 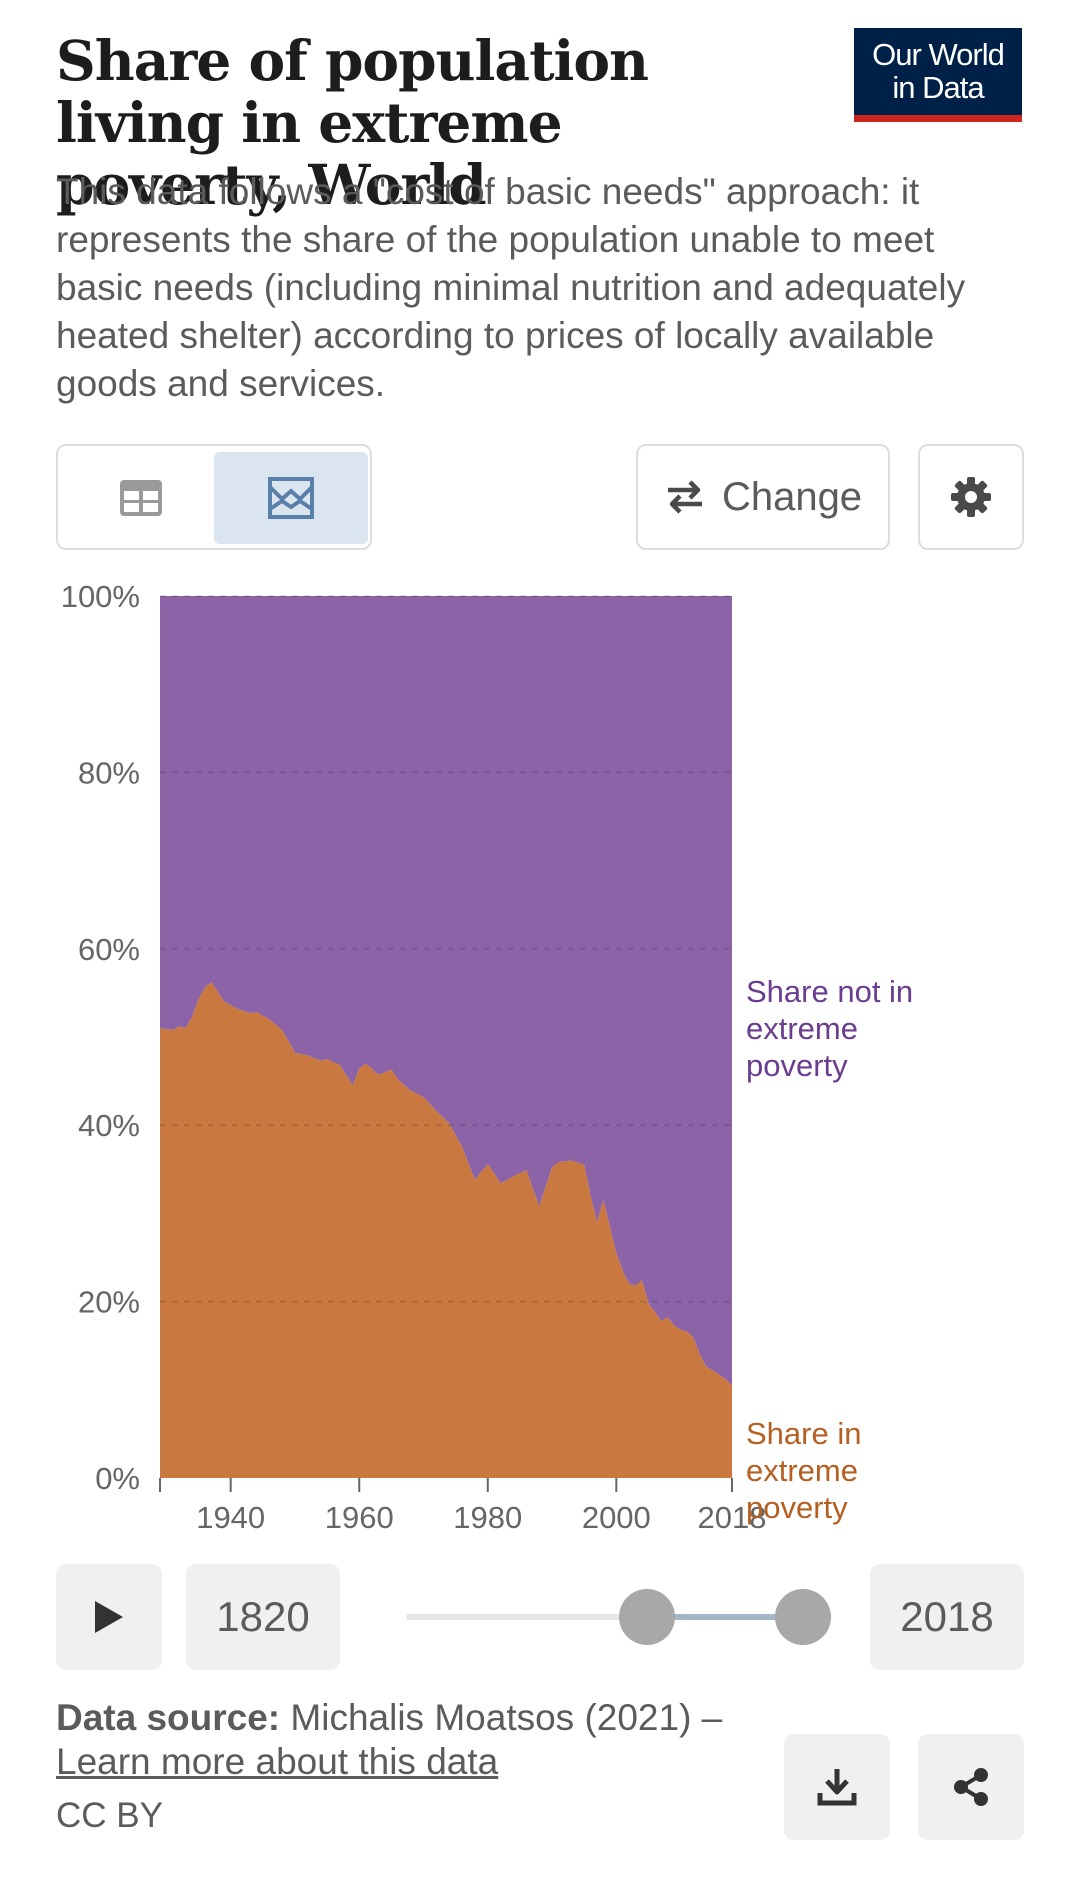 What do you see at coordinates (506, 1717) in the screenshot?
I see `source-text: Michalis Moatsos (2021) –` at bounding box center [506, 1717].